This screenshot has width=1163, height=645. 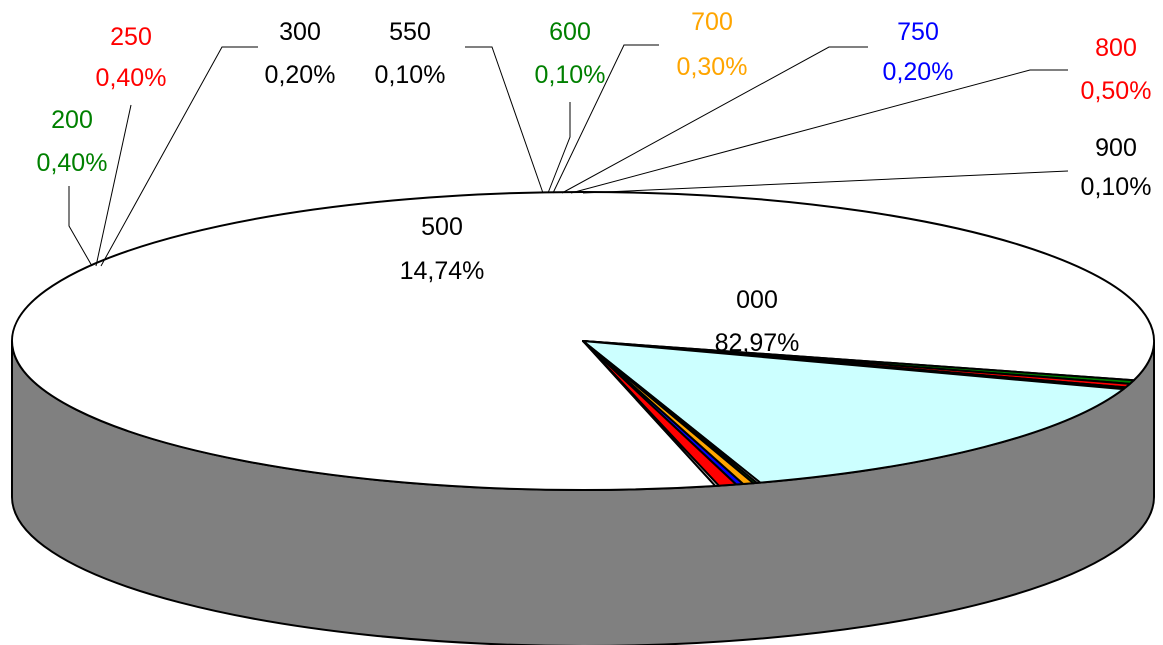 I want to click on data-label-percent-800: 0,50%, so click(x=1116, y=91).